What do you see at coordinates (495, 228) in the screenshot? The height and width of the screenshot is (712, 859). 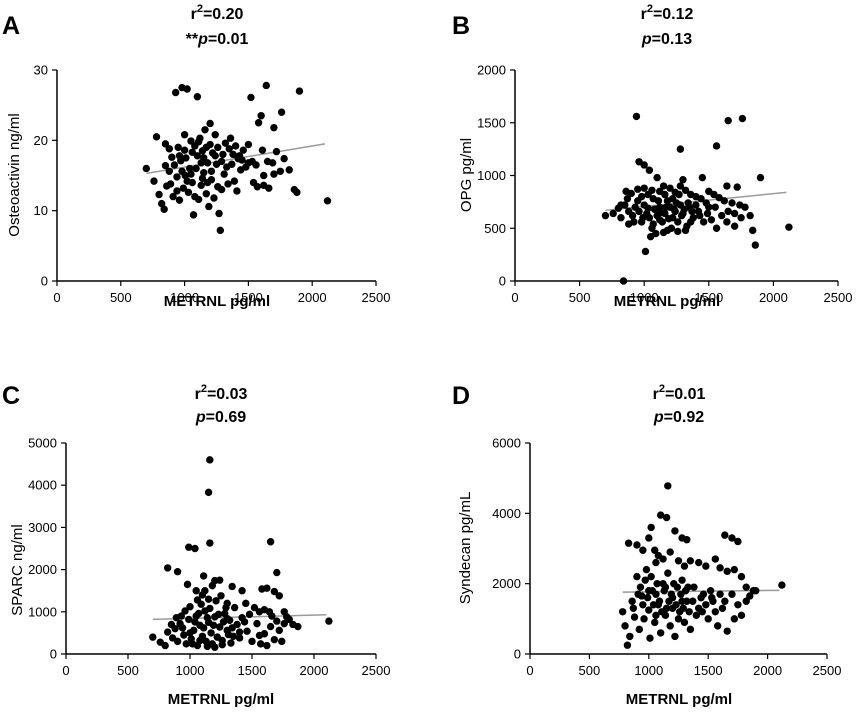 I see `y-tick-label: 500` at bounding box center [495, 228].